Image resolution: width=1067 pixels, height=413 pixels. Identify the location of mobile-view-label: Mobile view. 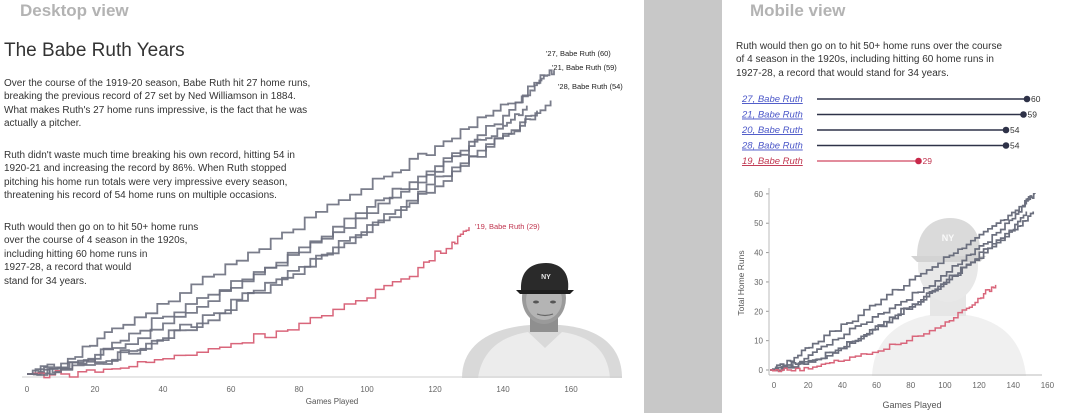
(798, 10).